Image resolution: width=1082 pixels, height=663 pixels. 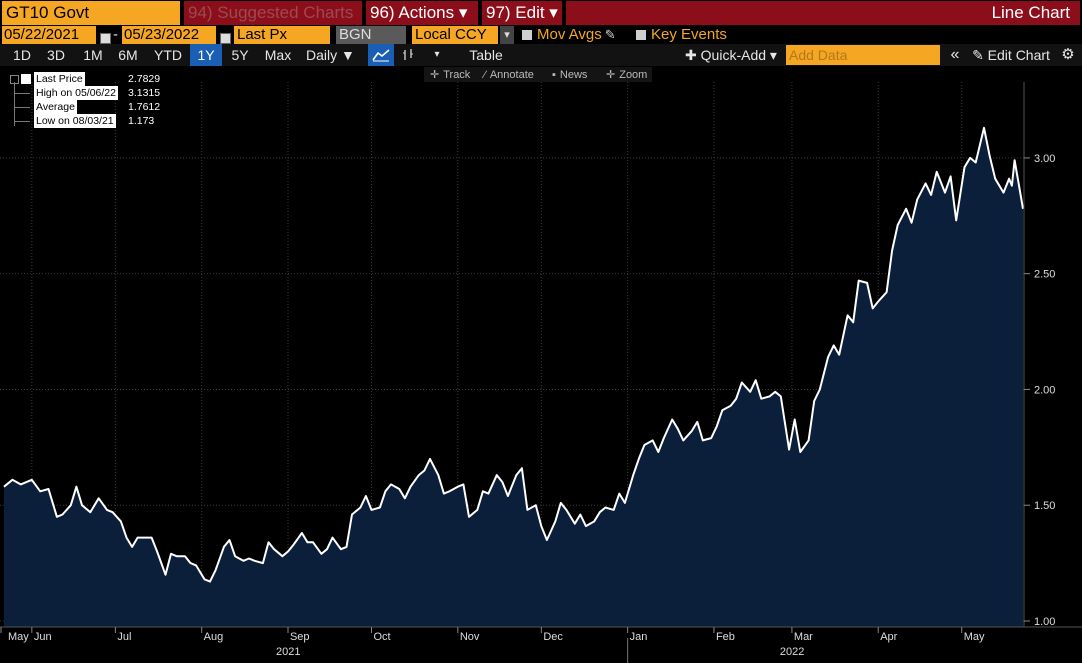 I want to click on period-max-button: Max, so click(x=278, y=55).